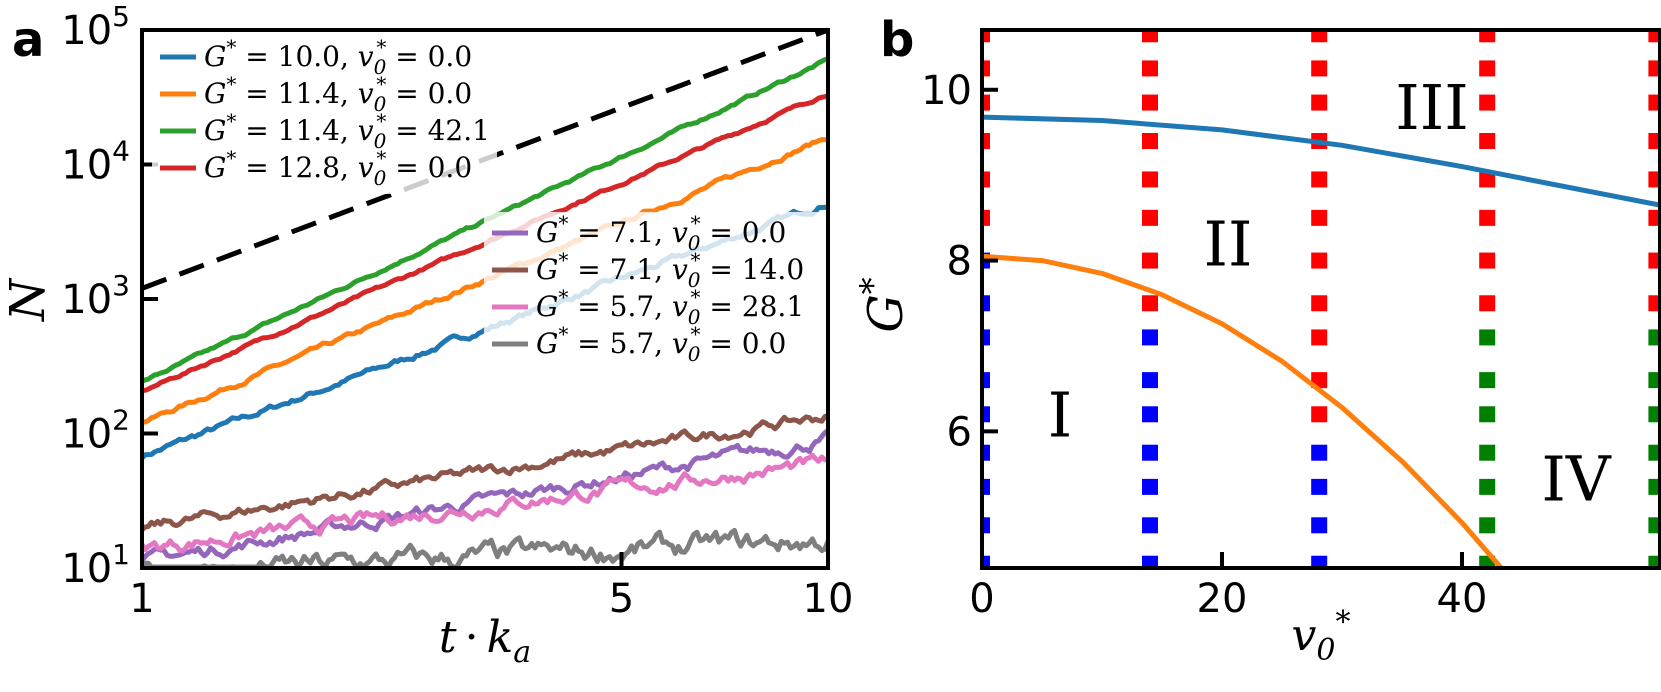 This screenshot has width=1661, height=692. I want to click on panel-a-x-axis-label: t · ka, so click(485, 641).